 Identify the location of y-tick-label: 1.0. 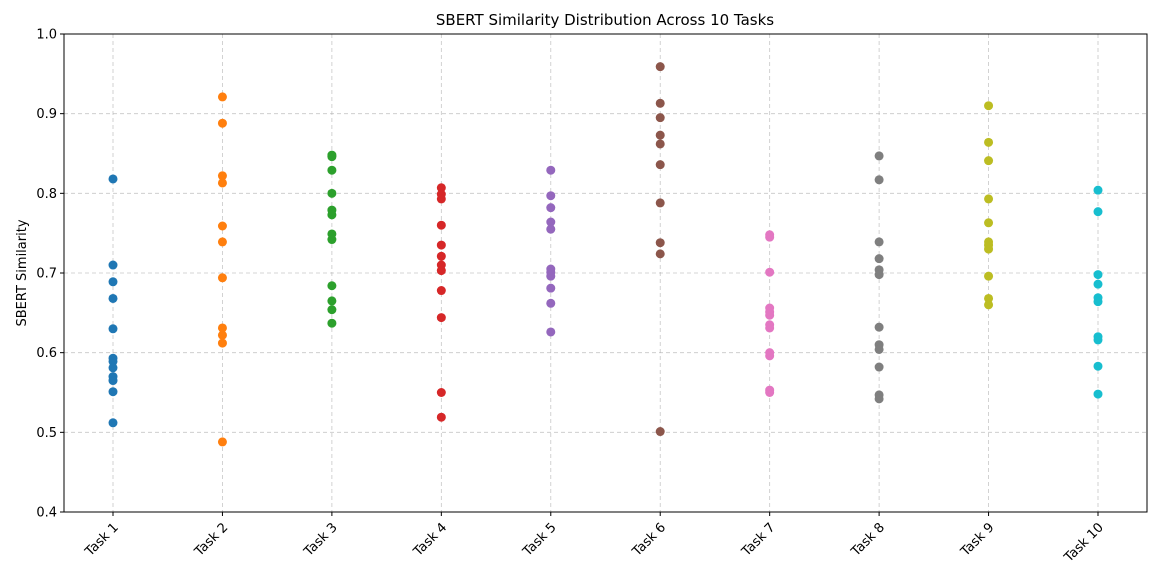
(46, 35).